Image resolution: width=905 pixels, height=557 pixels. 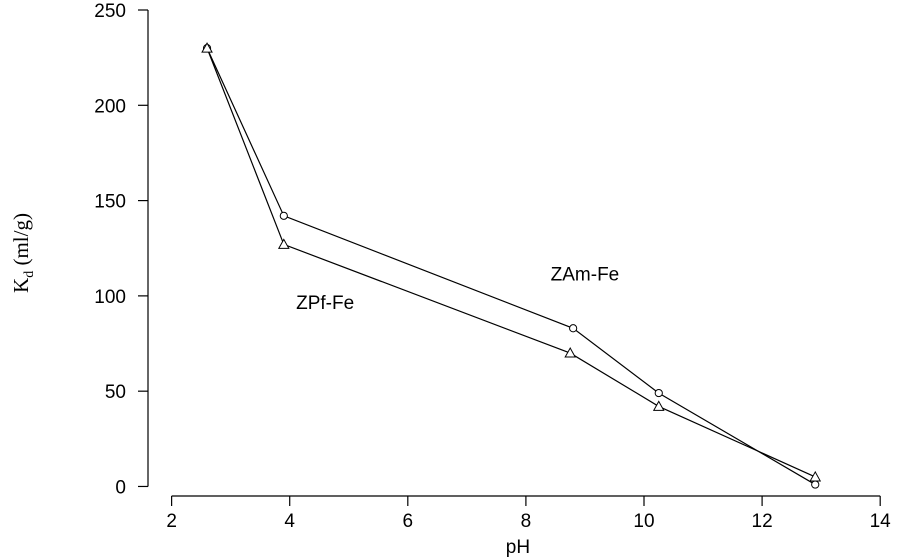 What do you see at coordinates (289, 521) in the screenshot?
I see `x-tick-label: 4` at bounding box center [289, 521].